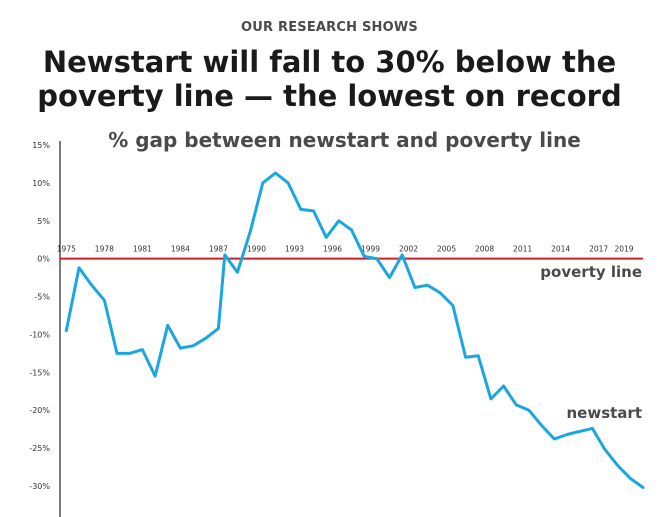  Describe the element at coordinates (344, 140) in the screenshot. I see `chart-subtitle: % gap between newstart and poverty line` at that location.